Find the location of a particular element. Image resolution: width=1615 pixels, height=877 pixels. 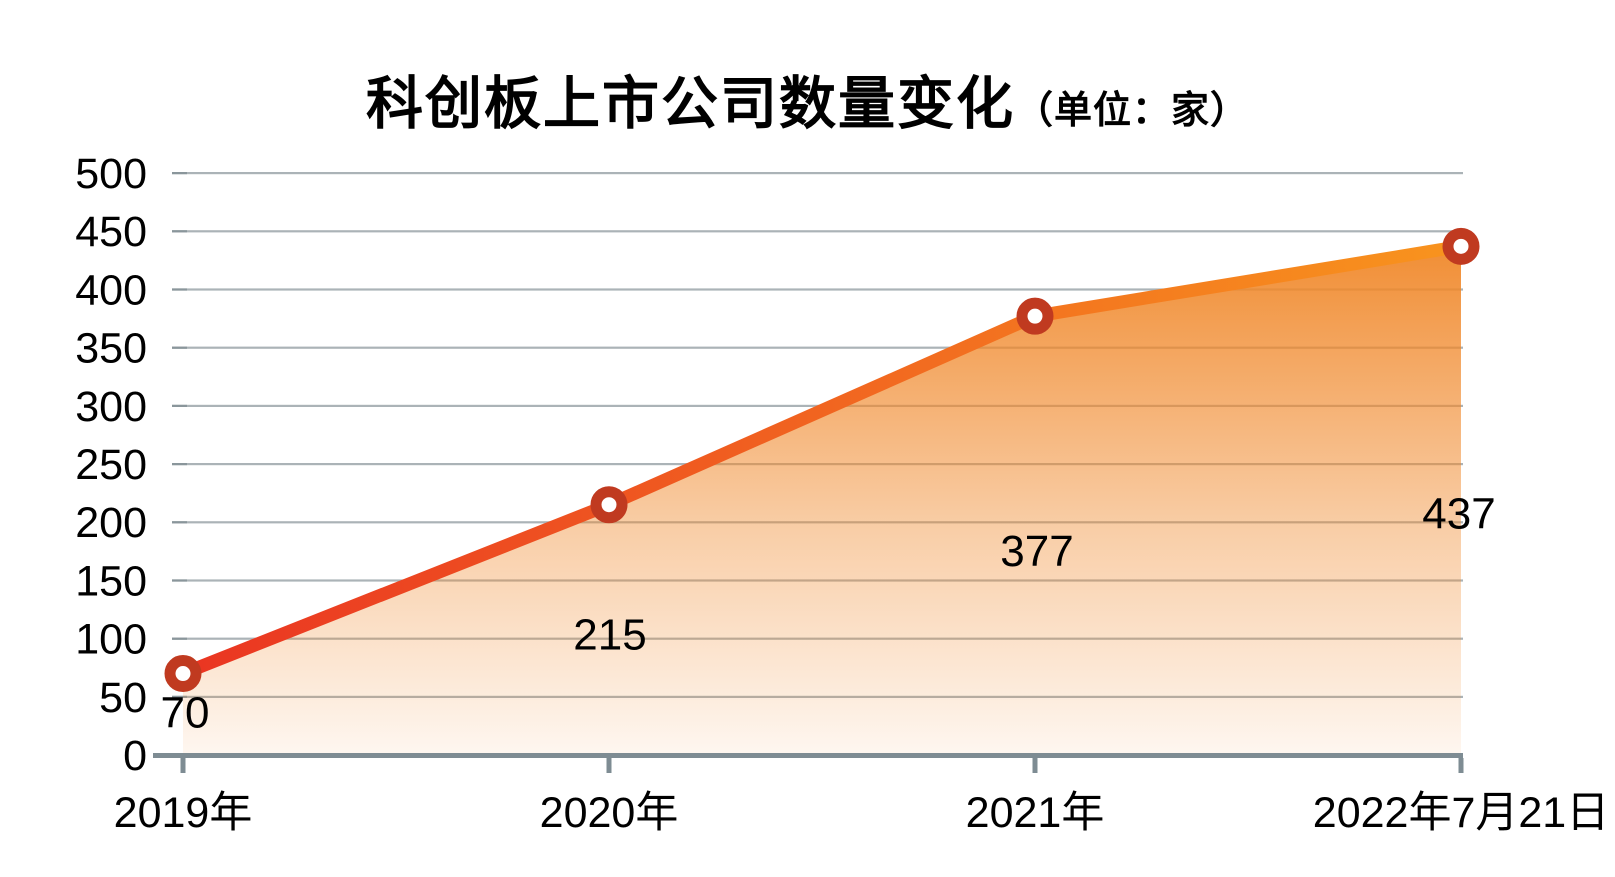

y-axis-label: 0 is located at coordinates (135, 756).